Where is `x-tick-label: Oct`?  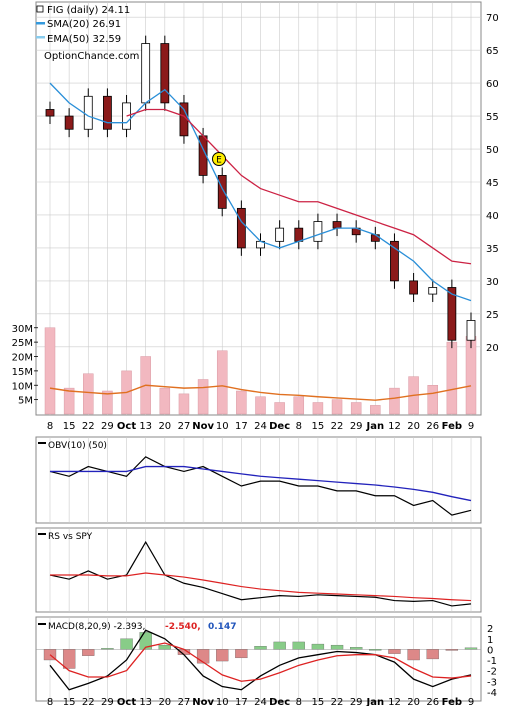
x-tick-label: Oct is located at coordinates (126, 426).